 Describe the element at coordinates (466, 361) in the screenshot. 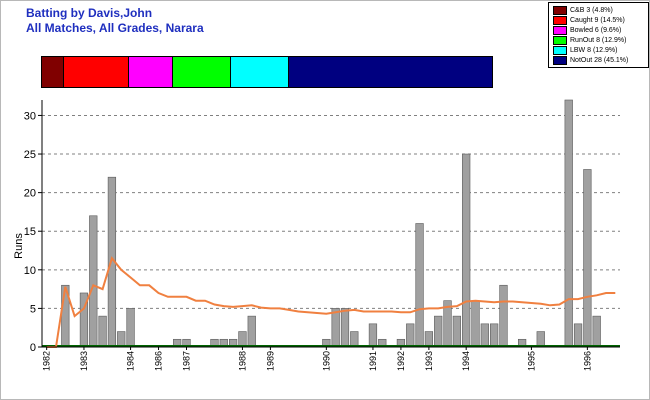

I see `x-tick-label: 1994` at that location.